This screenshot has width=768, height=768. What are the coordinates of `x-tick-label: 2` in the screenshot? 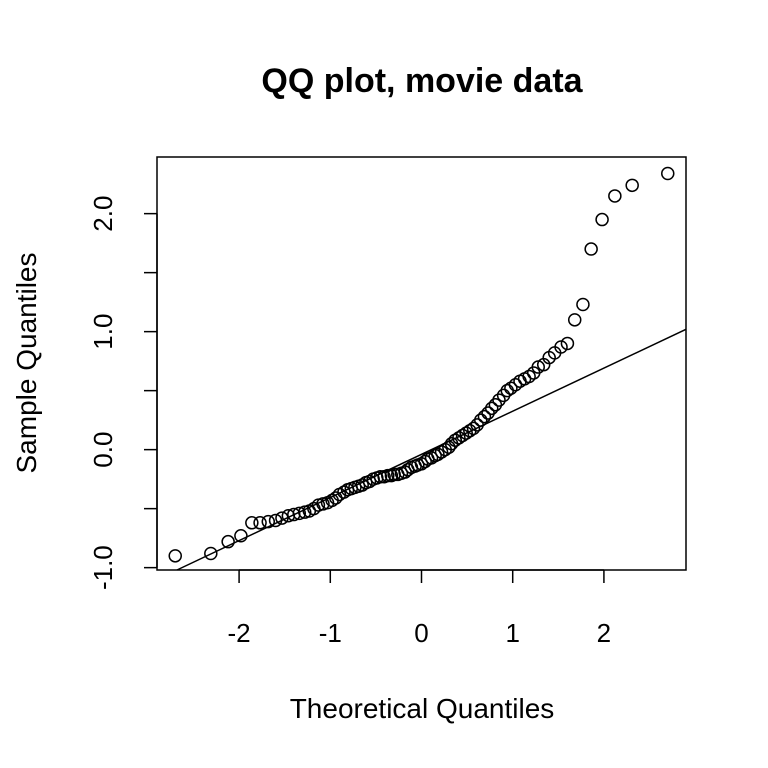 It's located at (604, 633).